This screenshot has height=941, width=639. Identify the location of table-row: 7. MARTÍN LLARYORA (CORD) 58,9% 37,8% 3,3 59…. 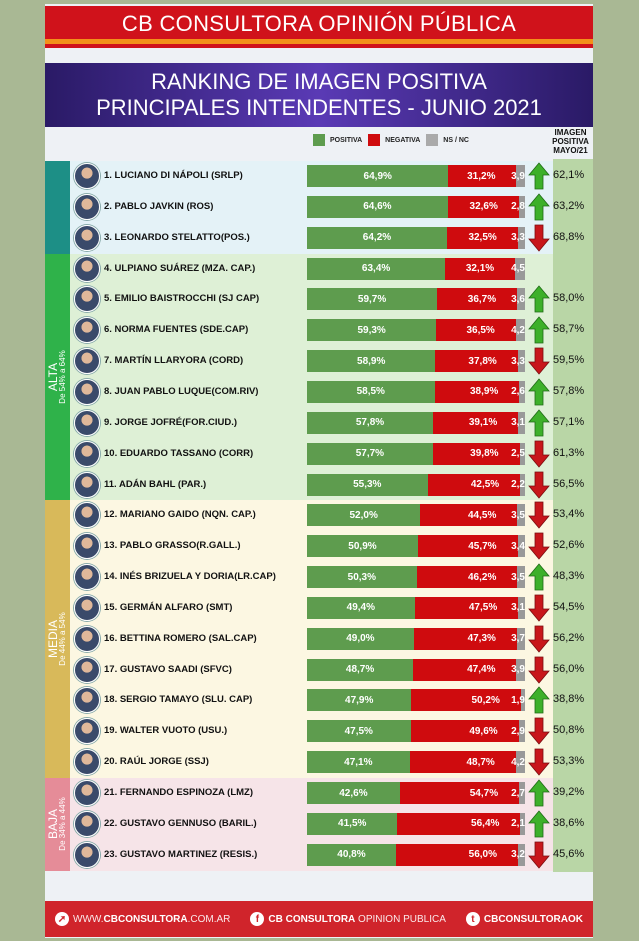
(331, 361).